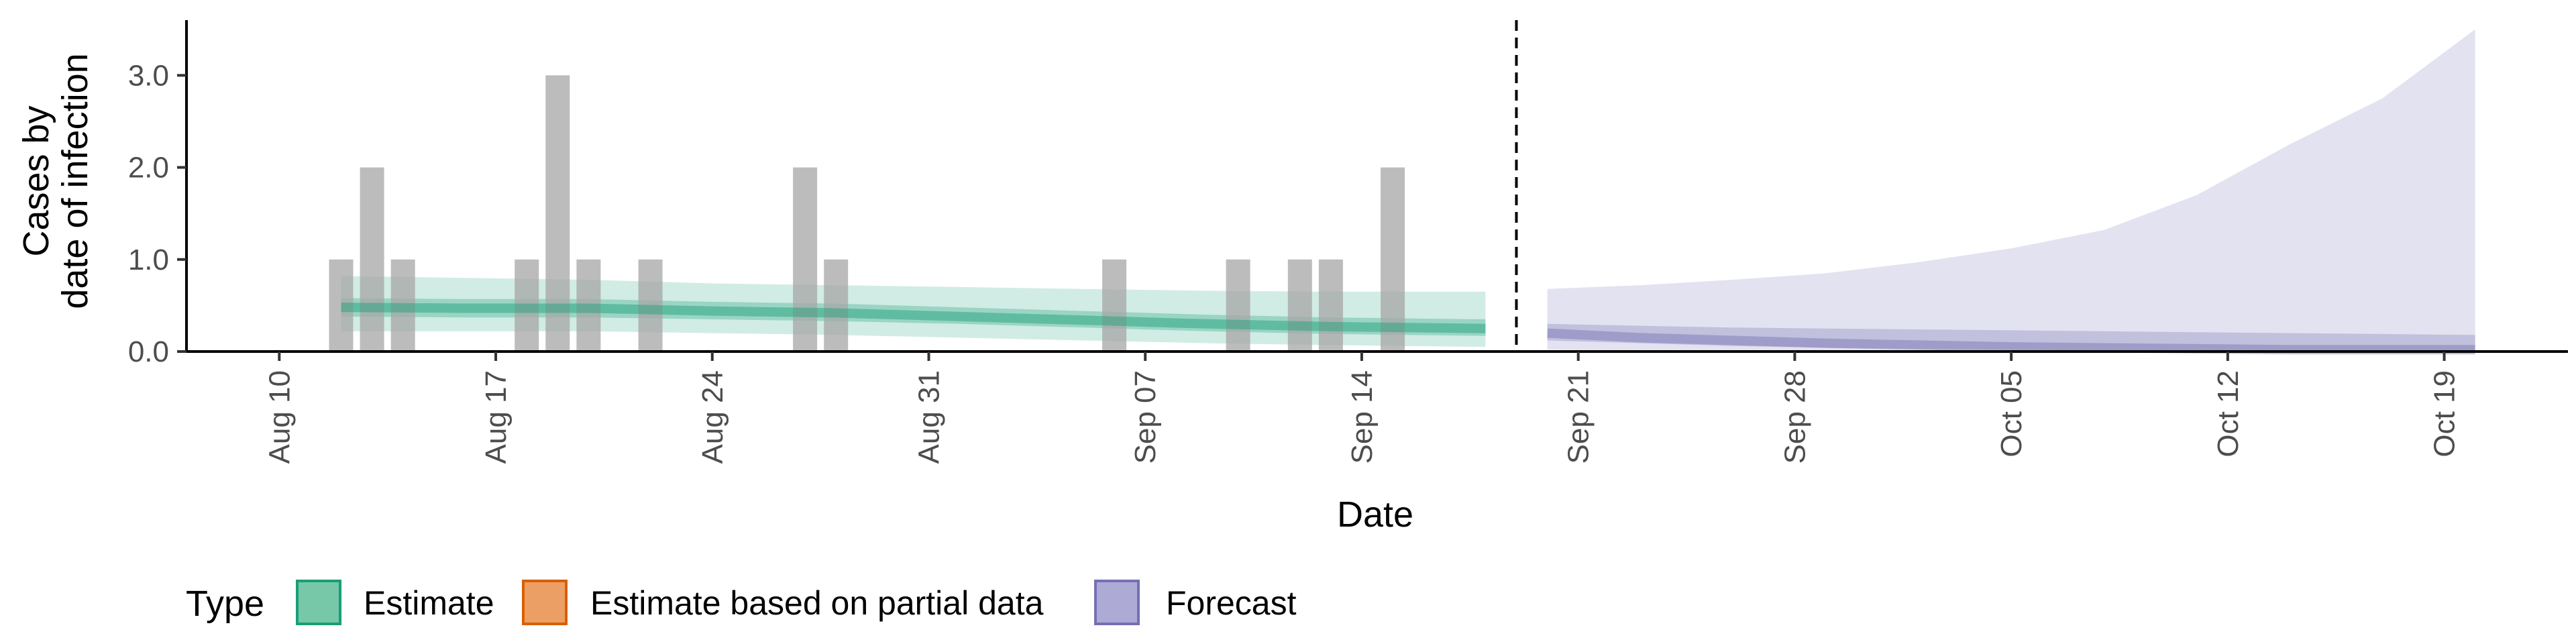  What do you see at coordinates (318, 602) in the screenshot?
I see `legend-key-estimate` at bounding box center [318, 602].